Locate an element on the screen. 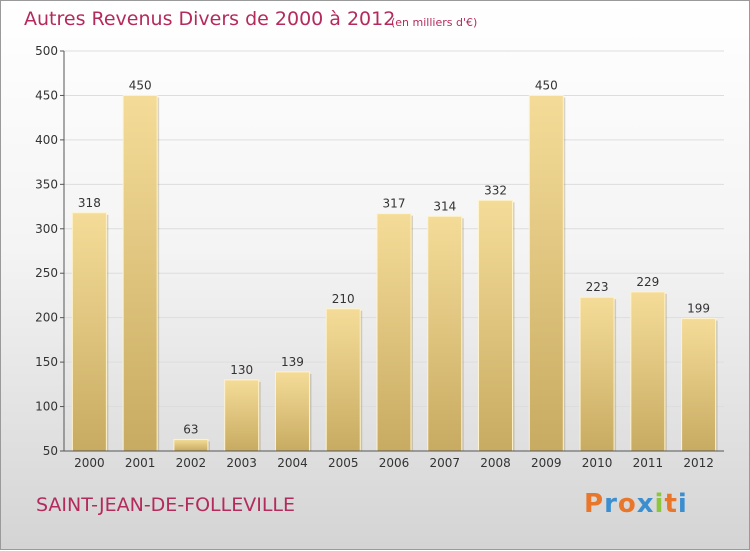 The height and width of the screenshot is (551, 750). bar-2006 is located at coordinates (394, 332).